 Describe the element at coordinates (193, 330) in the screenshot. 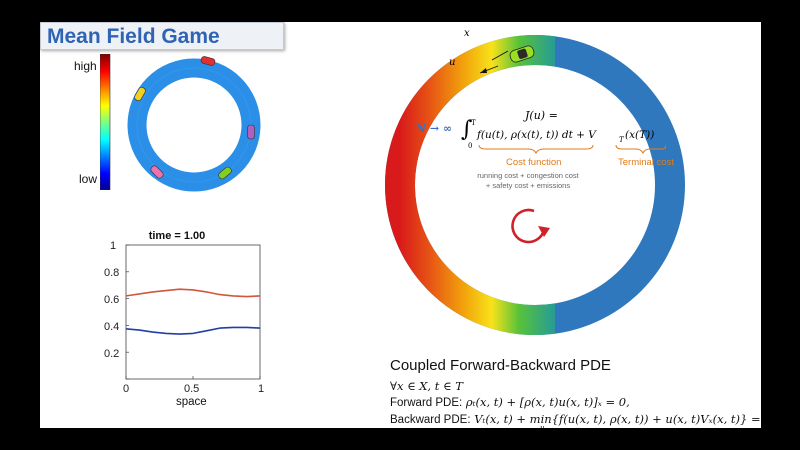

I see `lower-density-line` at that location.